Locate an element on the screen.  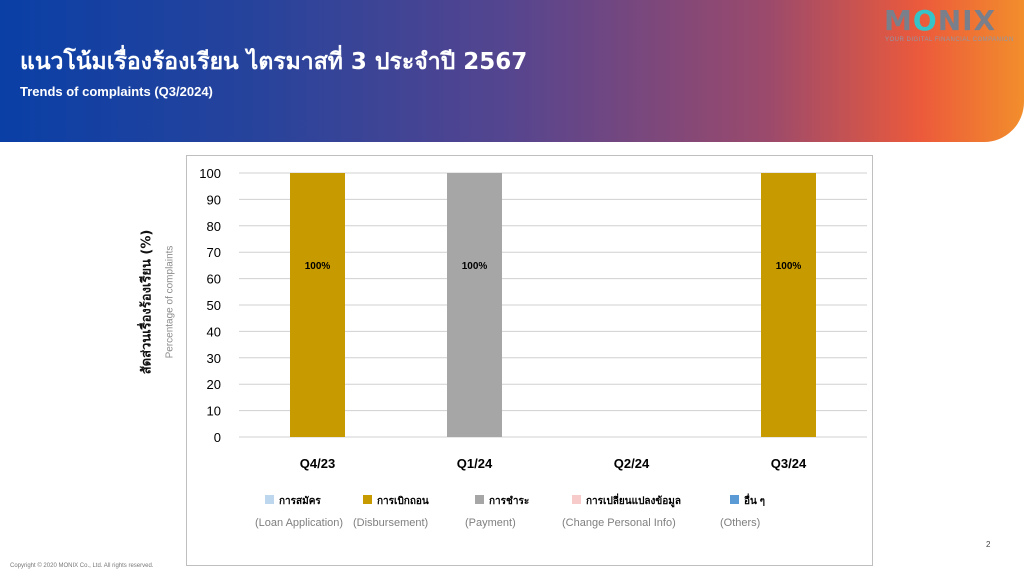
logo-tagline: YOUR DIGITAL FINANCIAL COMPANION is located at coordinates (949, 40).